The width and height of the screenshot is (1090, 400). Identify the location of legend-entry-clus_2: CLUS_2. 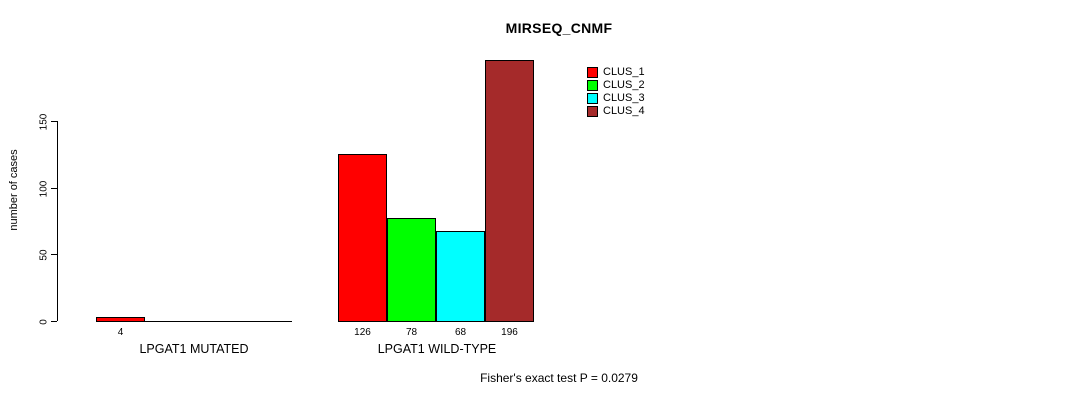
(616, 85).